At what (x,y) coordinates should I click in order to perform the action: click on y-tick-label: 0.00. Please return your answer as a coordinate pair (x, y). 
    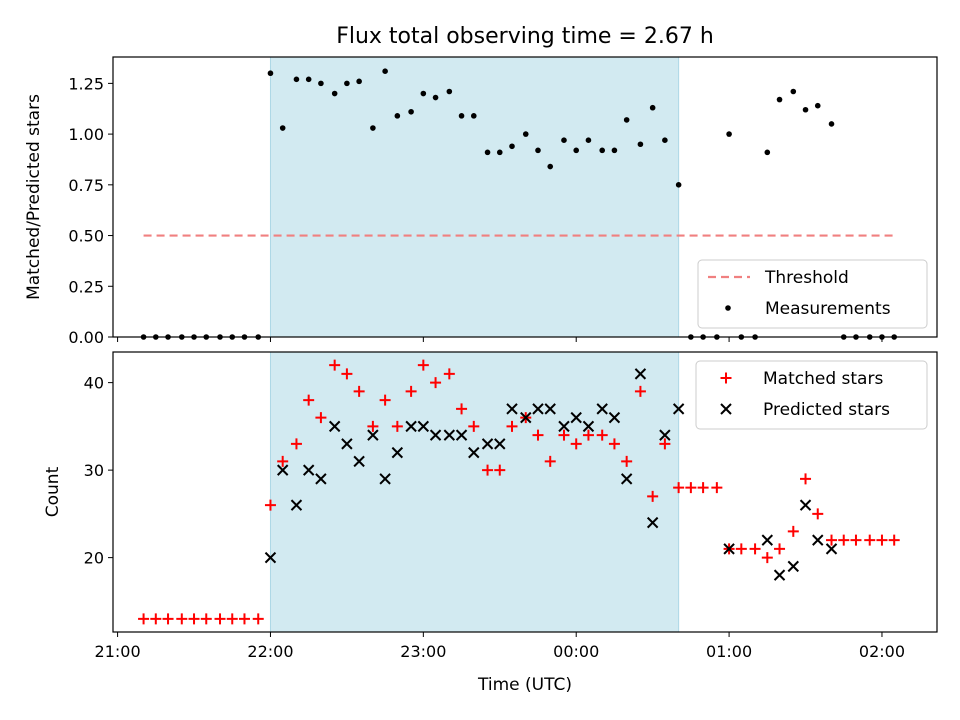
    Looking at the image, I should click on (86, 337).